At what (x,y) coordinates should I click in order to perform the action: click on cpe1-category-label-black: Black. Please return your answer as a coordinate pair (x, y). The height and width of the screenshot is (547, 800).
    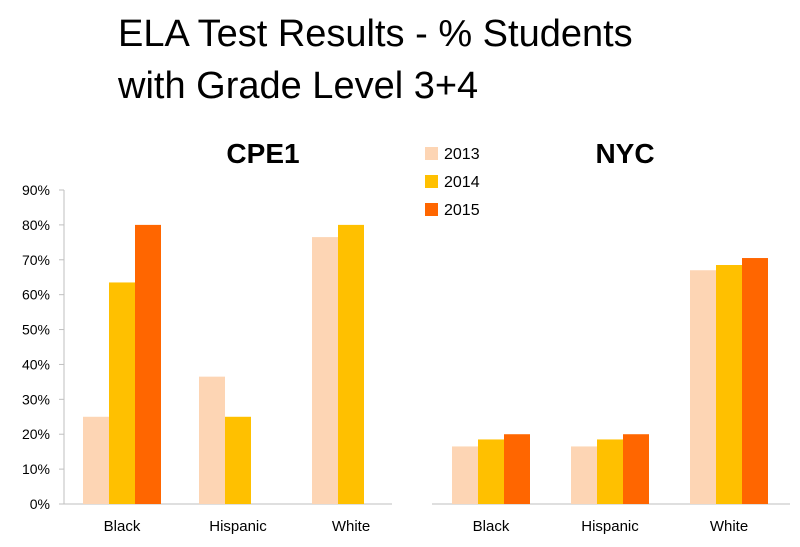
    Looking at the image, I should click on (122, 526).